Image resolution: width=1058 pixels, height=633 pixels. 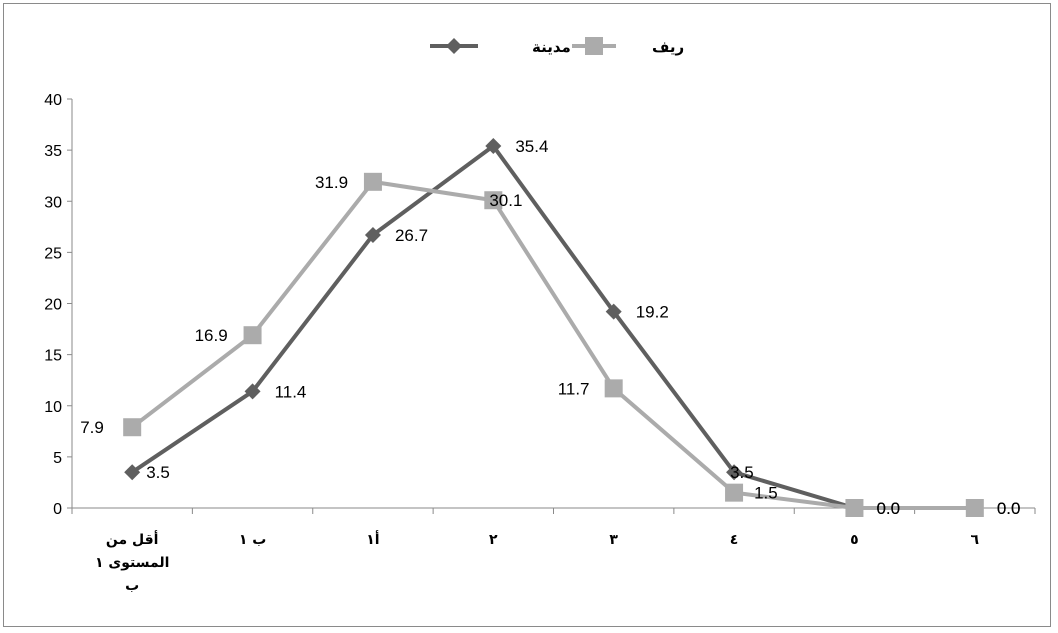 What do you see at coordinates (854, 540) in the screenshot?
I see `x-tick-label: ٥` at bounding box center [854, 540].